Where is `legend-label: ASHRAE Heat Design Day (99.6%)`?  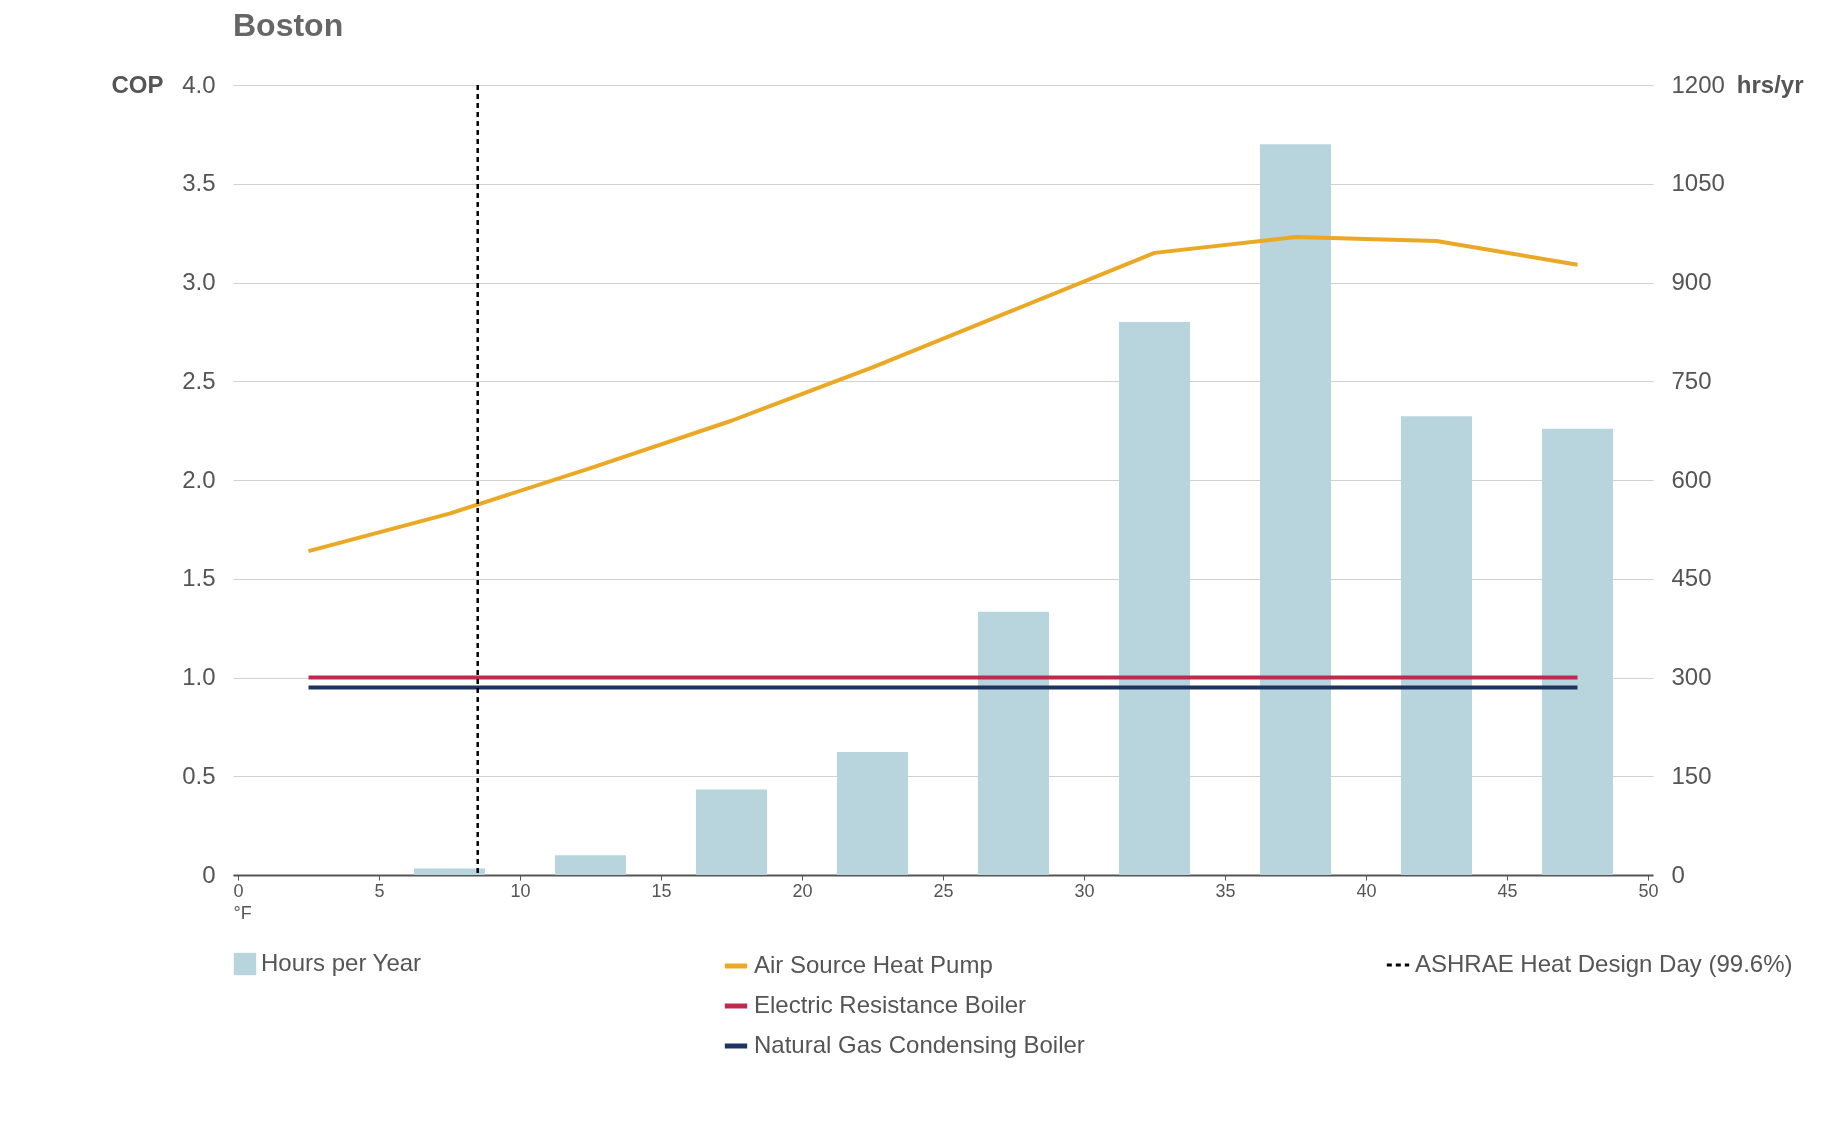 legend-label: ASHRAE Heat Design Day (99.6%) is located at coordinates (1604, 963).